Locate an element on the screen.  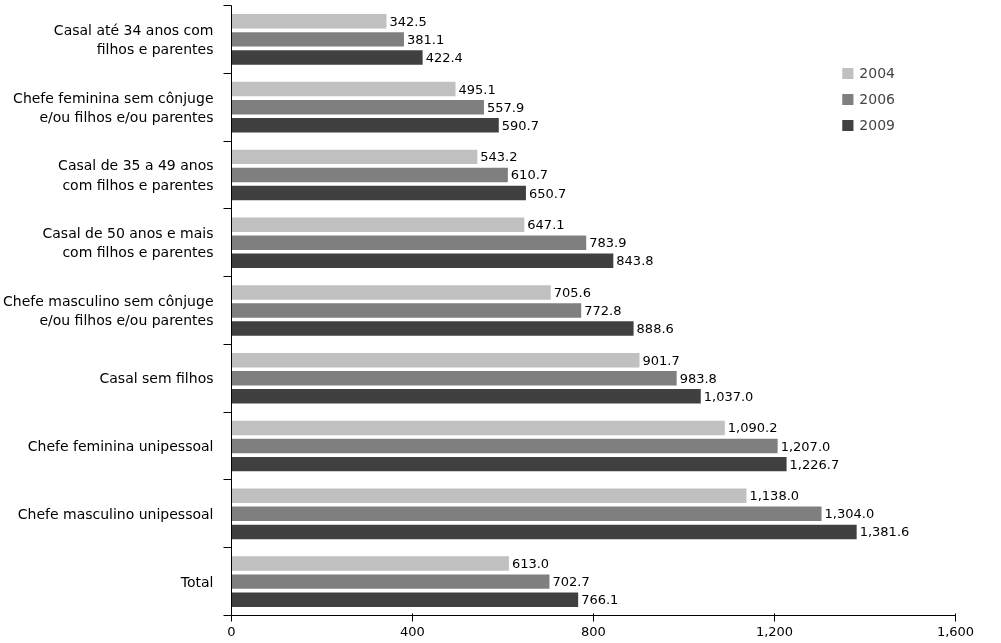
x-tick-label: 1,600 is located at coordinates (955, 631).